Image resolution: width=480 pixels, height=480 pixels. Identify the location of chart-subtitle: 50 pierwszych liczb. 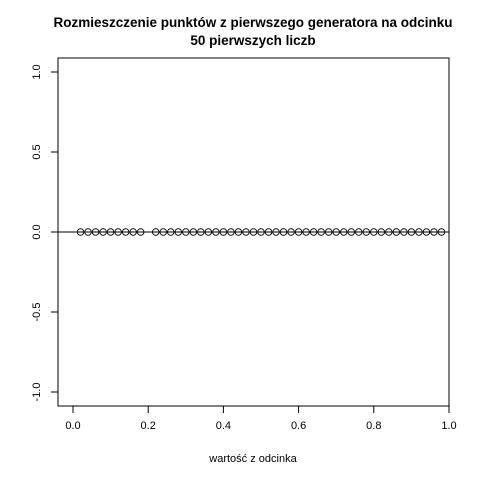
(252, 40).